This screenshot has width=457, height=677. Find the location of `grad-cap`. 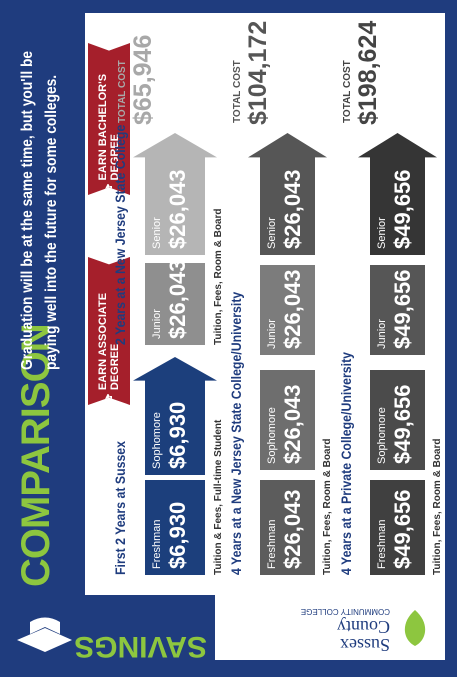

grad-cap is located at coordinates (44, 634).